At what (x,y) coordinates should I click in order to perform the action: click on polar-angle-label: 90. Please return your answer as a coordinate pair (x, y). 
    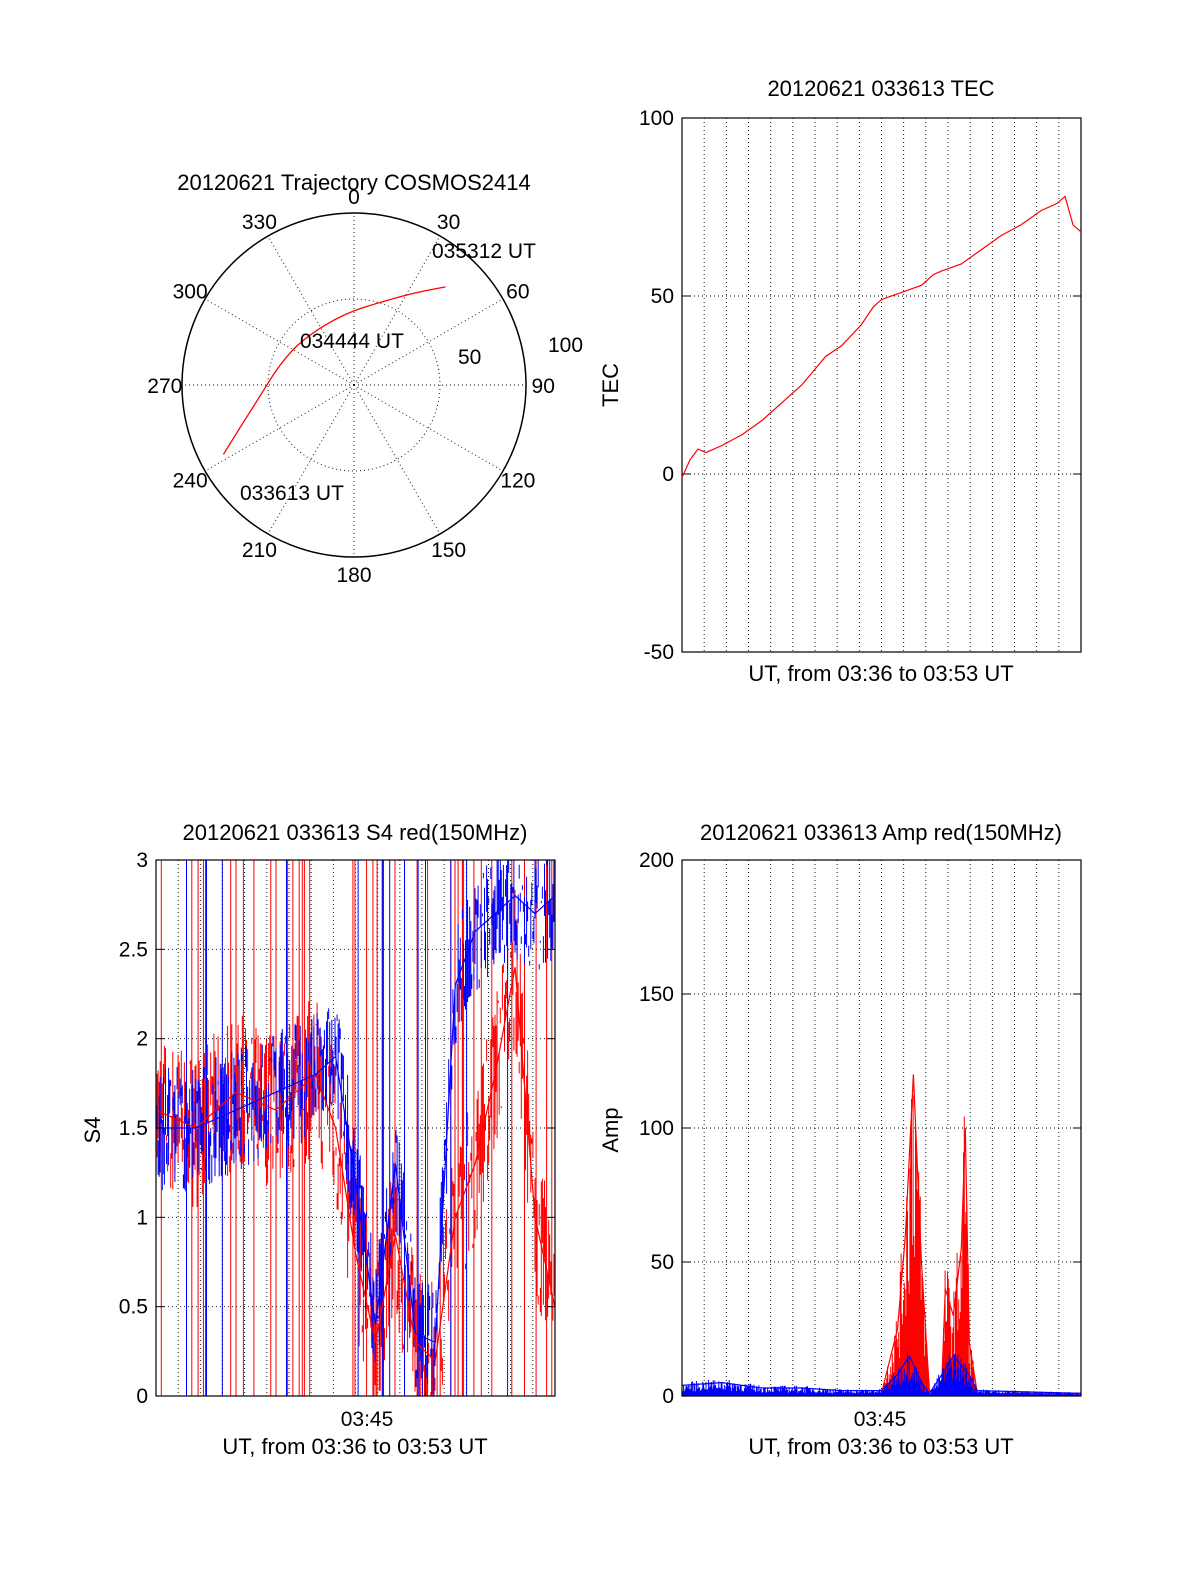
    Looking at the image, I should click on (543, 386).